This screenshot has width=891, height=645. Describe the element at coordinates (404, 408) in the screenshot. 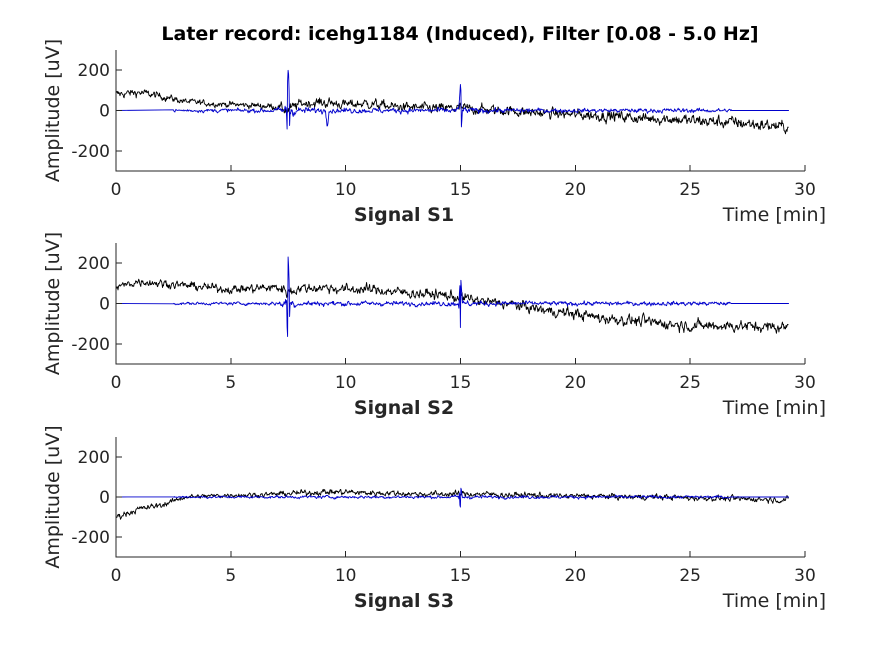

I see `signal-label: Signal S2` at that location.